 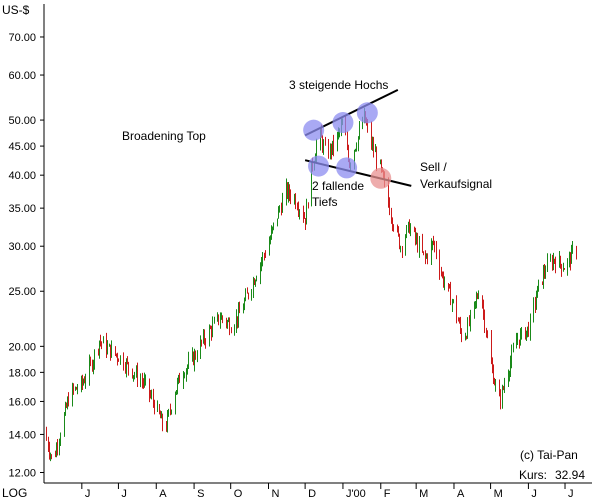 I want to click on annotation-falling-lows-1: 2 fallende, so click(x=338, y=186).